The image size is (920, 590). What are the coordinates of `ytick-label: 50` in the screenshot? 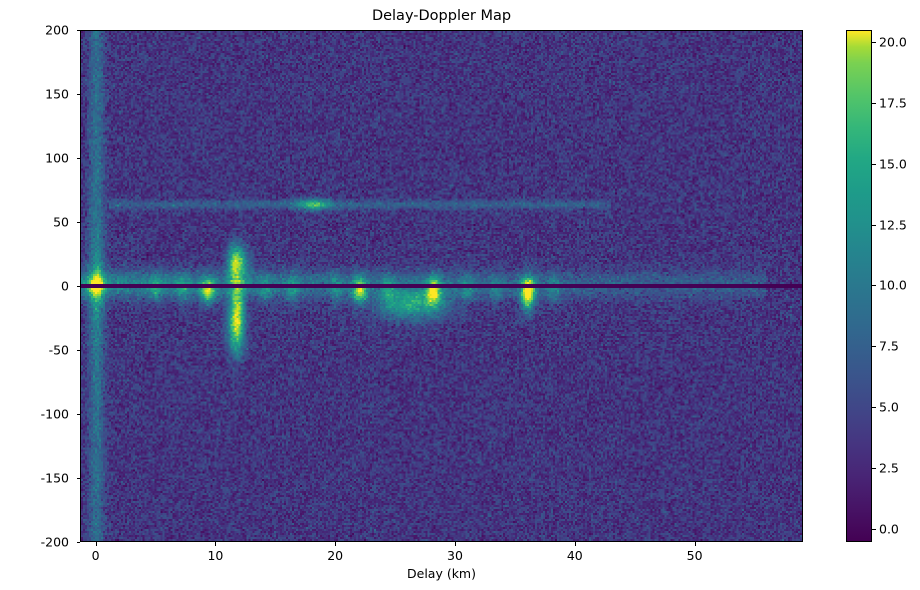 It's located at (61, 222).